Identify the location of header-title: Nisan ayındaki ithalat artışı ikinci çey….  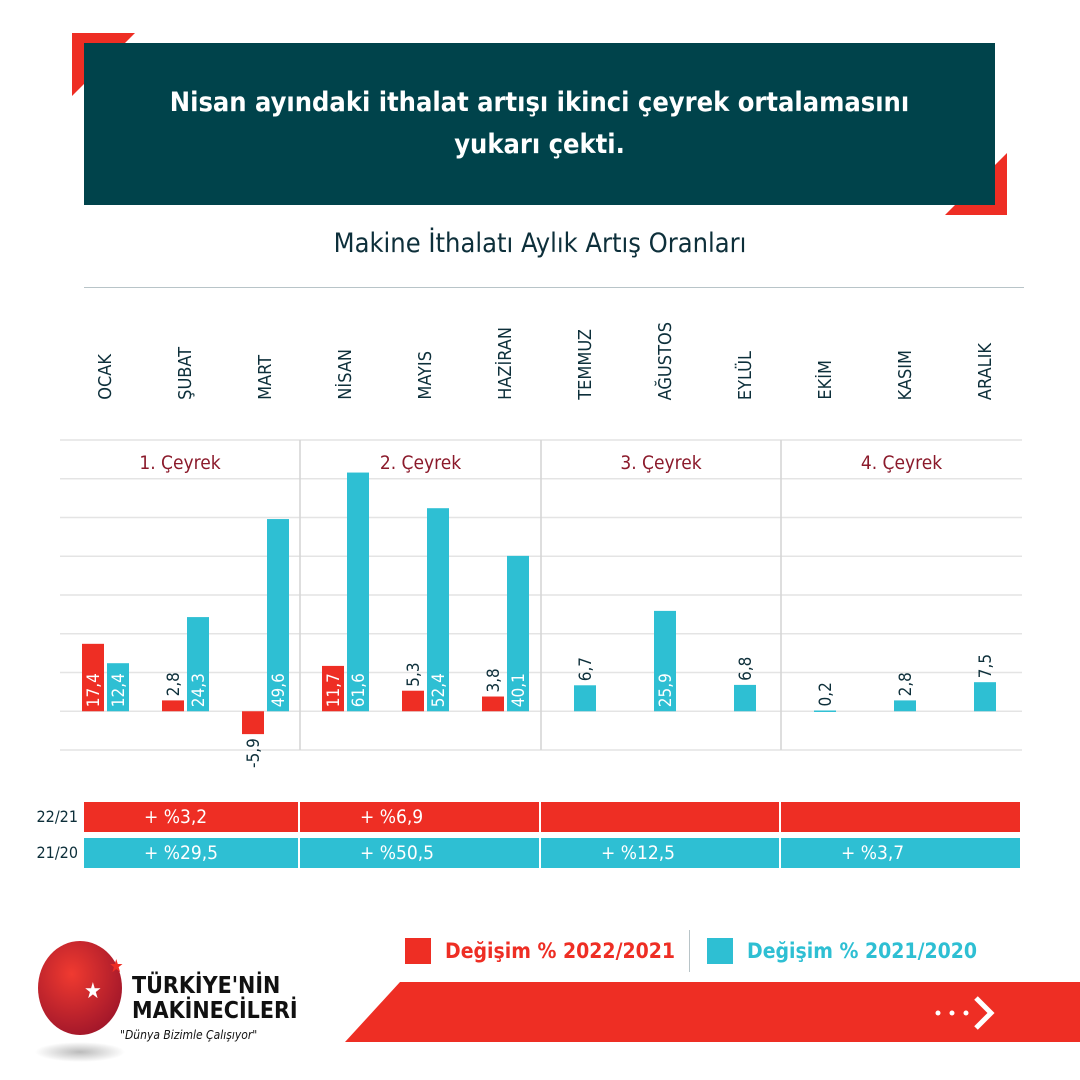
(539, 124).